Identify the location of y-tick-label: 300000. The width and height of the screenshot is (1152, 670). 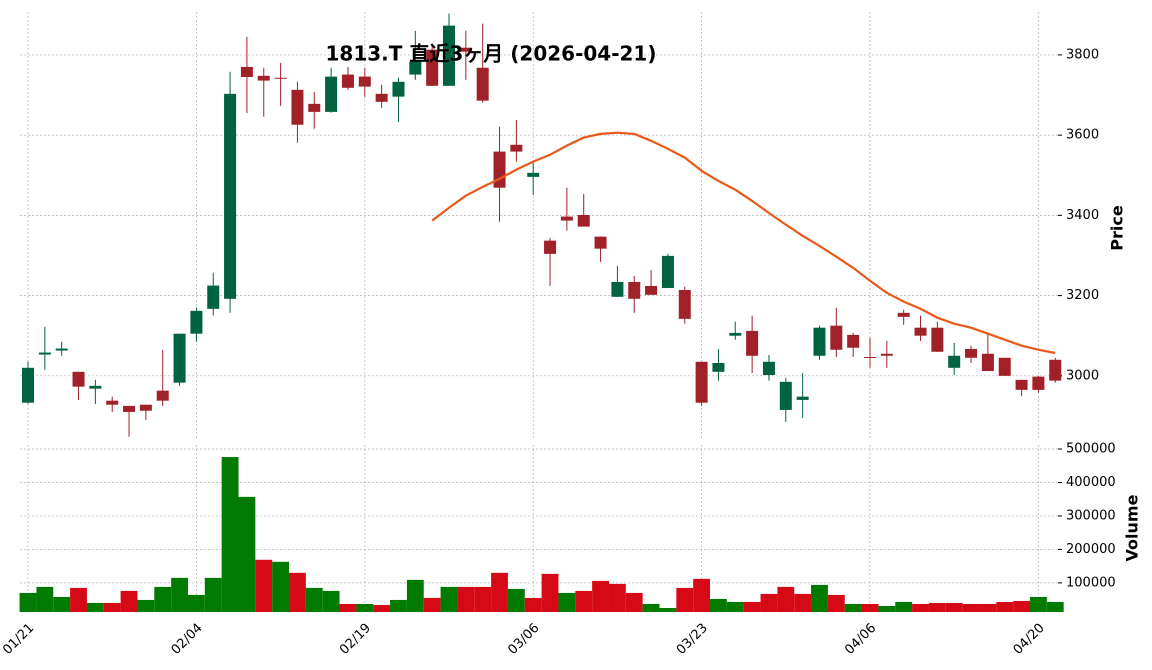
(1091, 515).